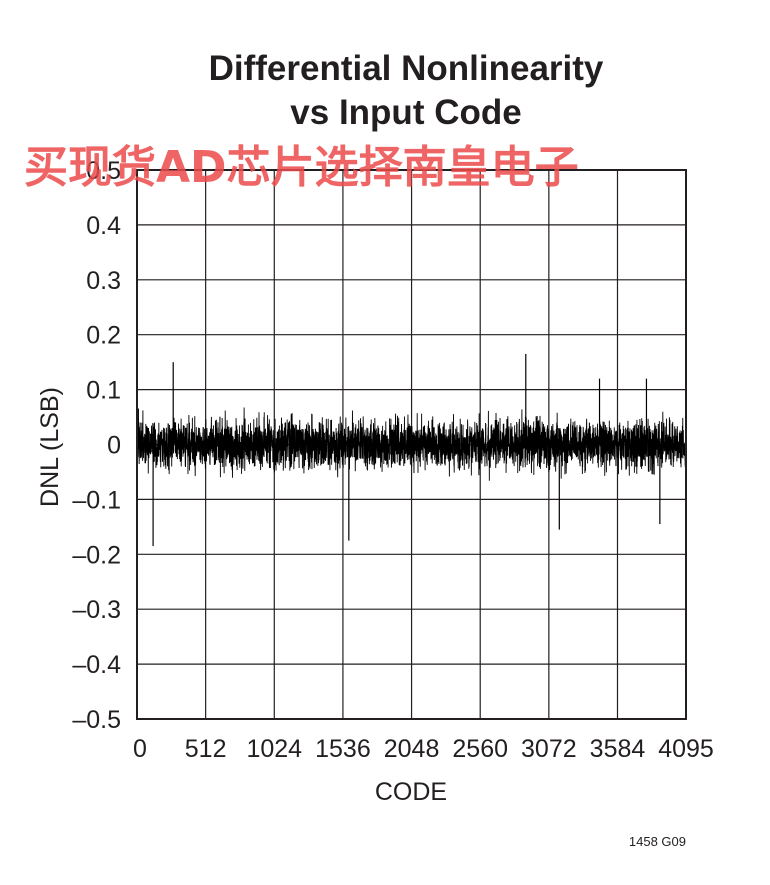  I want to click on x-tick-label: 3072, so click(549, 749).